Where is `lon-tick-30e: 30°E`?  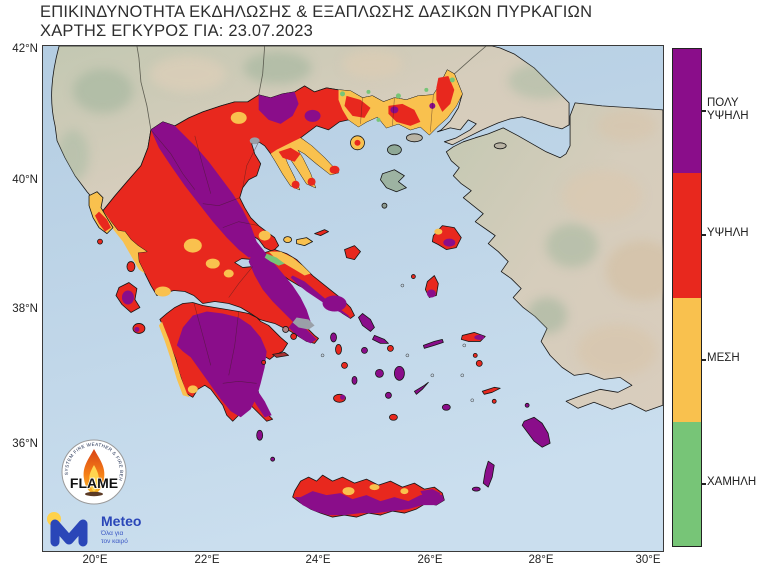
lon-tick-30e: 30°E is located at coordinates (648, 560).